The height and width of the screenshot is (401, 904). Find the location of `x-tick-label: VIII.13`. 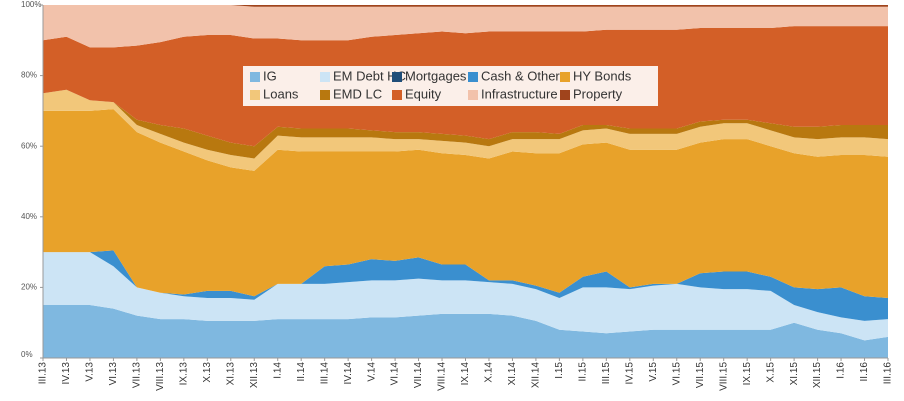

x-tick-label: VIII.13 is located at coordinates (160, 376).